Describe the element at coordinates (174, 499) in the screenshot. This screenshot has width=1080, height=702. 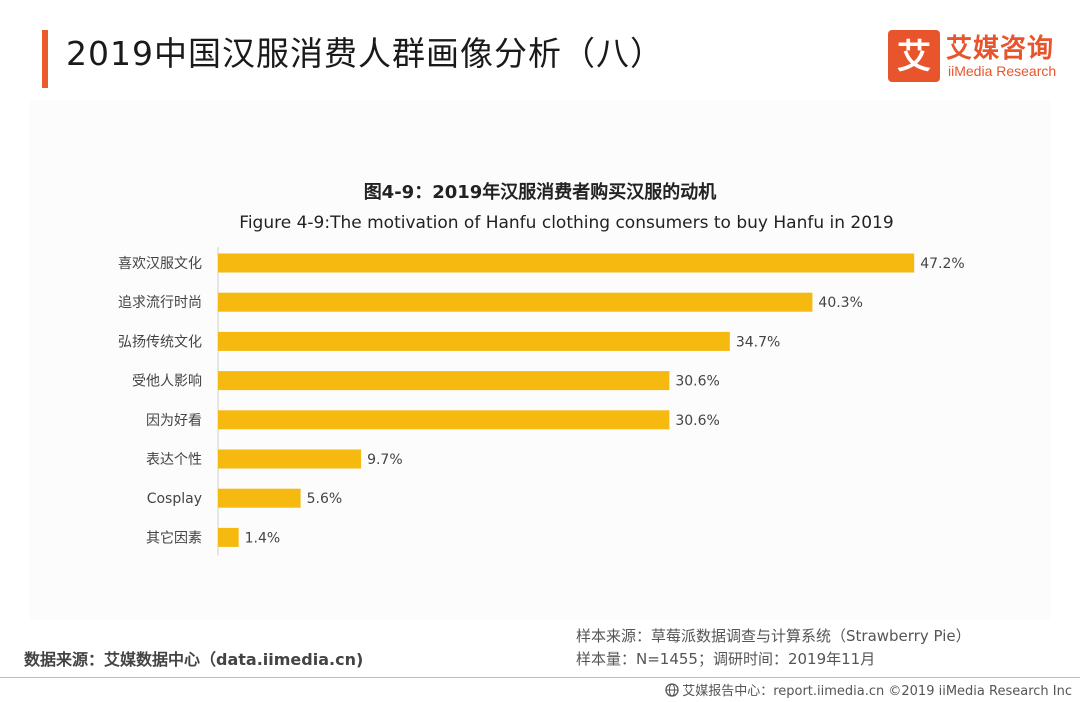
I see `category-label: Cosplay` at that location.